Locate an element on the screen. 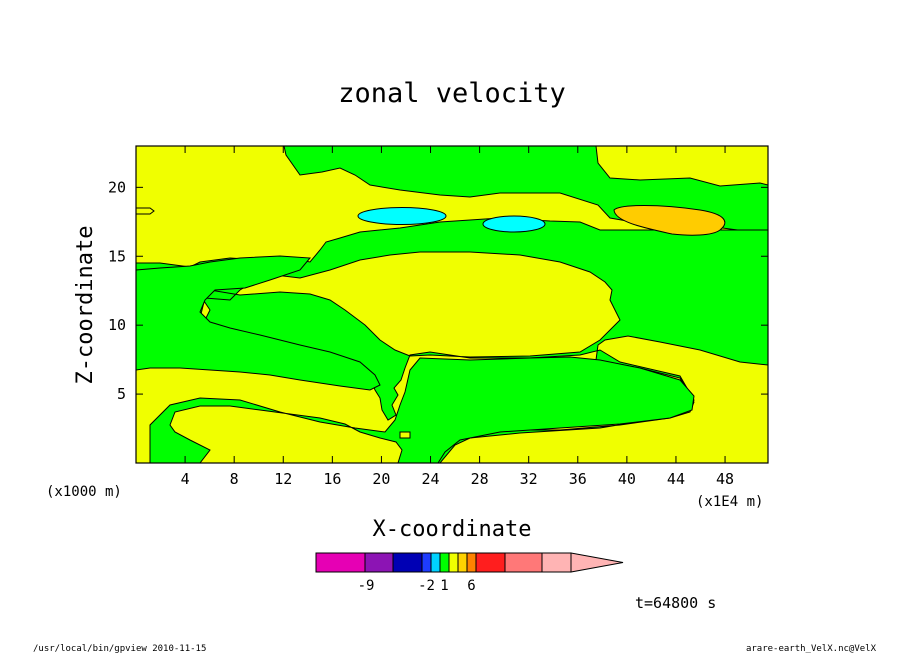  y-axis-label: Z-coordinate is located at coordinates (85, 305).